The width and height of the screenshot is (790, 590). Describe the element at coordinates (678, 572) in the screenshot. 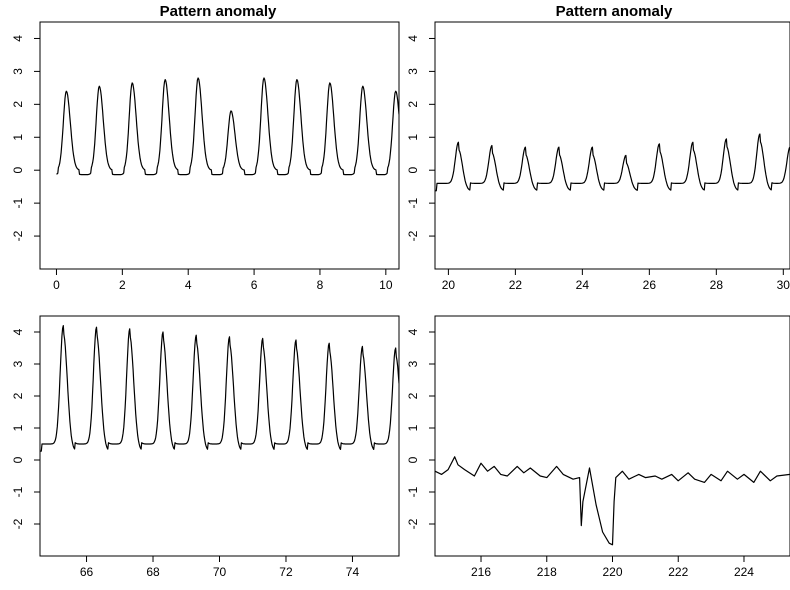

I see `x-tick-label: 222` at that location.